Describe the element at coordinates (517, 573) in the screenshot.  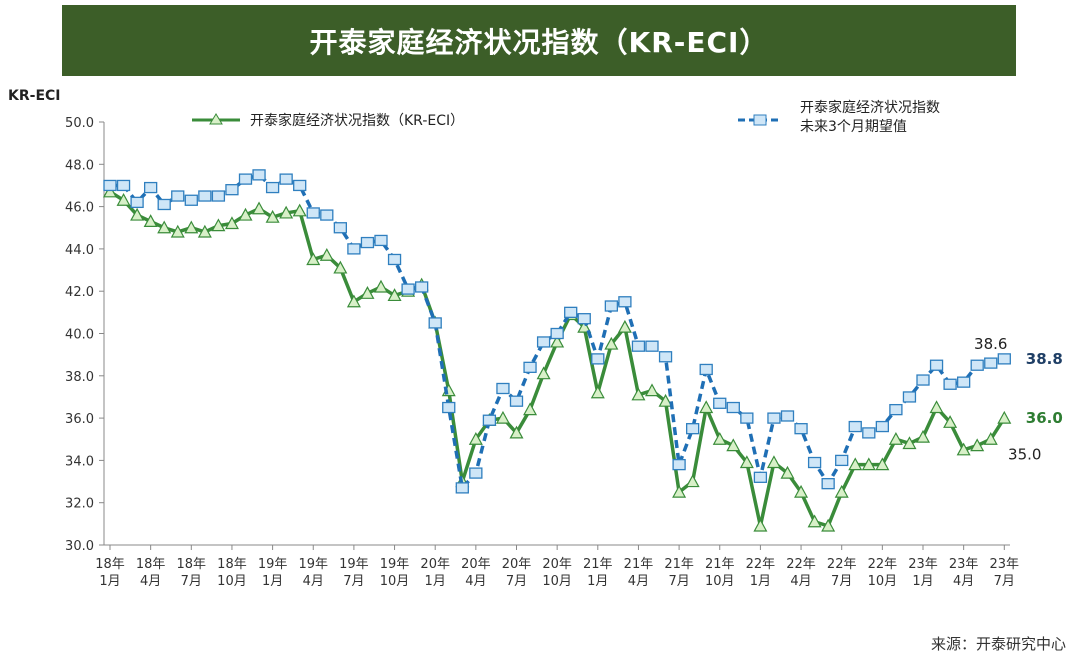
I see `x-tick-label: 20年 7月` at that location.